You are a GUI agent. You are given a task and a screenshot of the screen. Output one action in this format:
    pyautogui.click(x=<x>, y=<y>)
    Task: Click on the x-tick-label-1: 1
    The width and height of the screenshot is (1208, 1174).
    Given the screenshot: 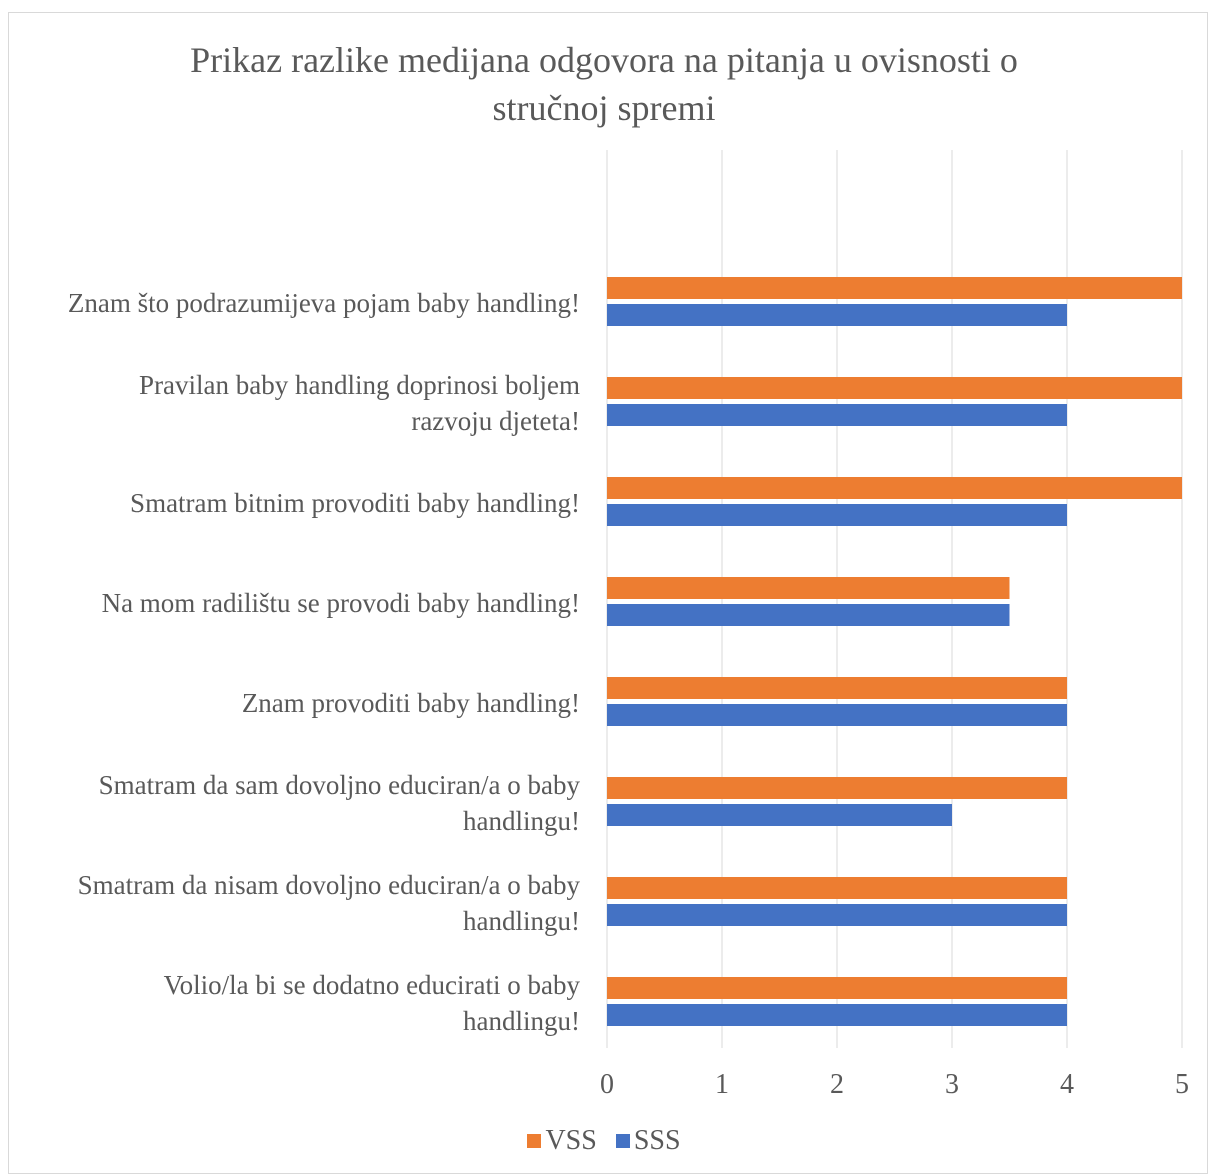 What is the action you would take?
    pyautogui.click(x=722, y=1084)
    